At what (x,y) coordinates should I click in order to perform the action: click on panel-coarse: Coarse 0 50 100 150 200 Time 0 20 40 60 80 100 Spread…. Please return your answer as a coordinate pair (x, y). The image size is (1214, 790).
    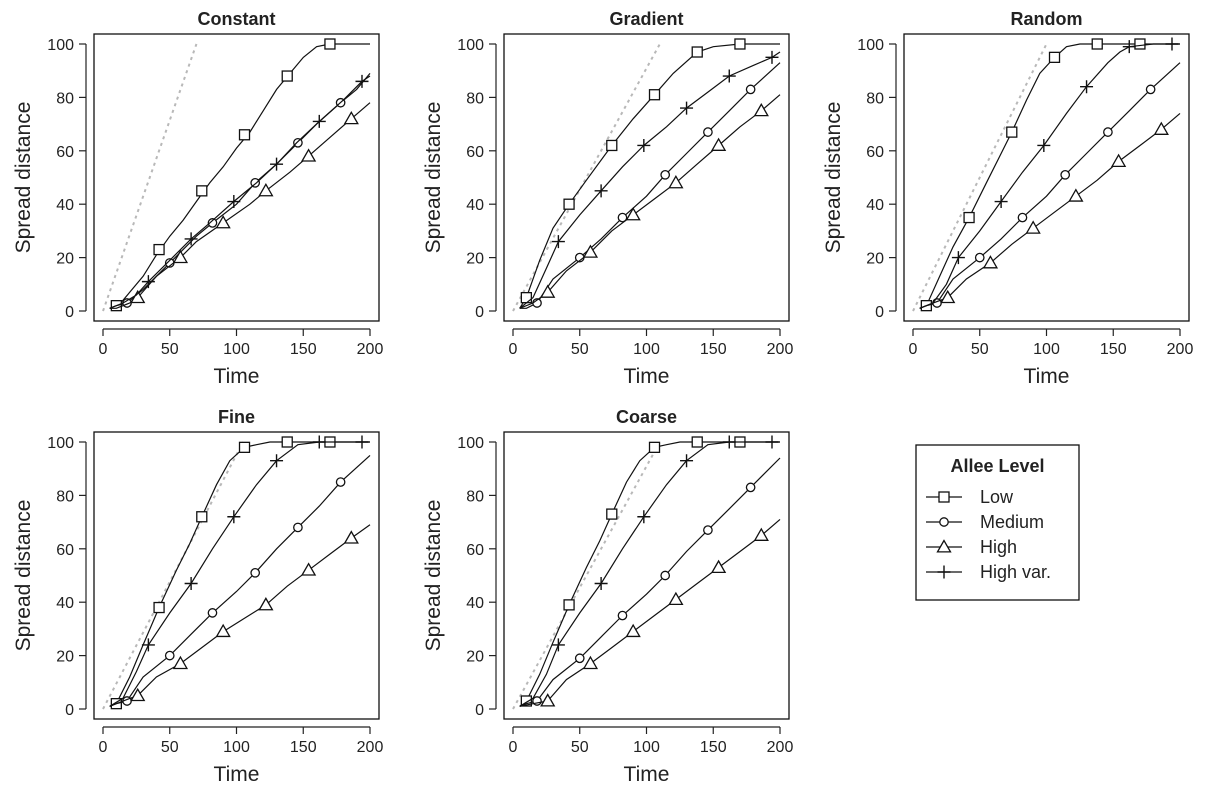
    Looking at the image, I should click on (608, 596).